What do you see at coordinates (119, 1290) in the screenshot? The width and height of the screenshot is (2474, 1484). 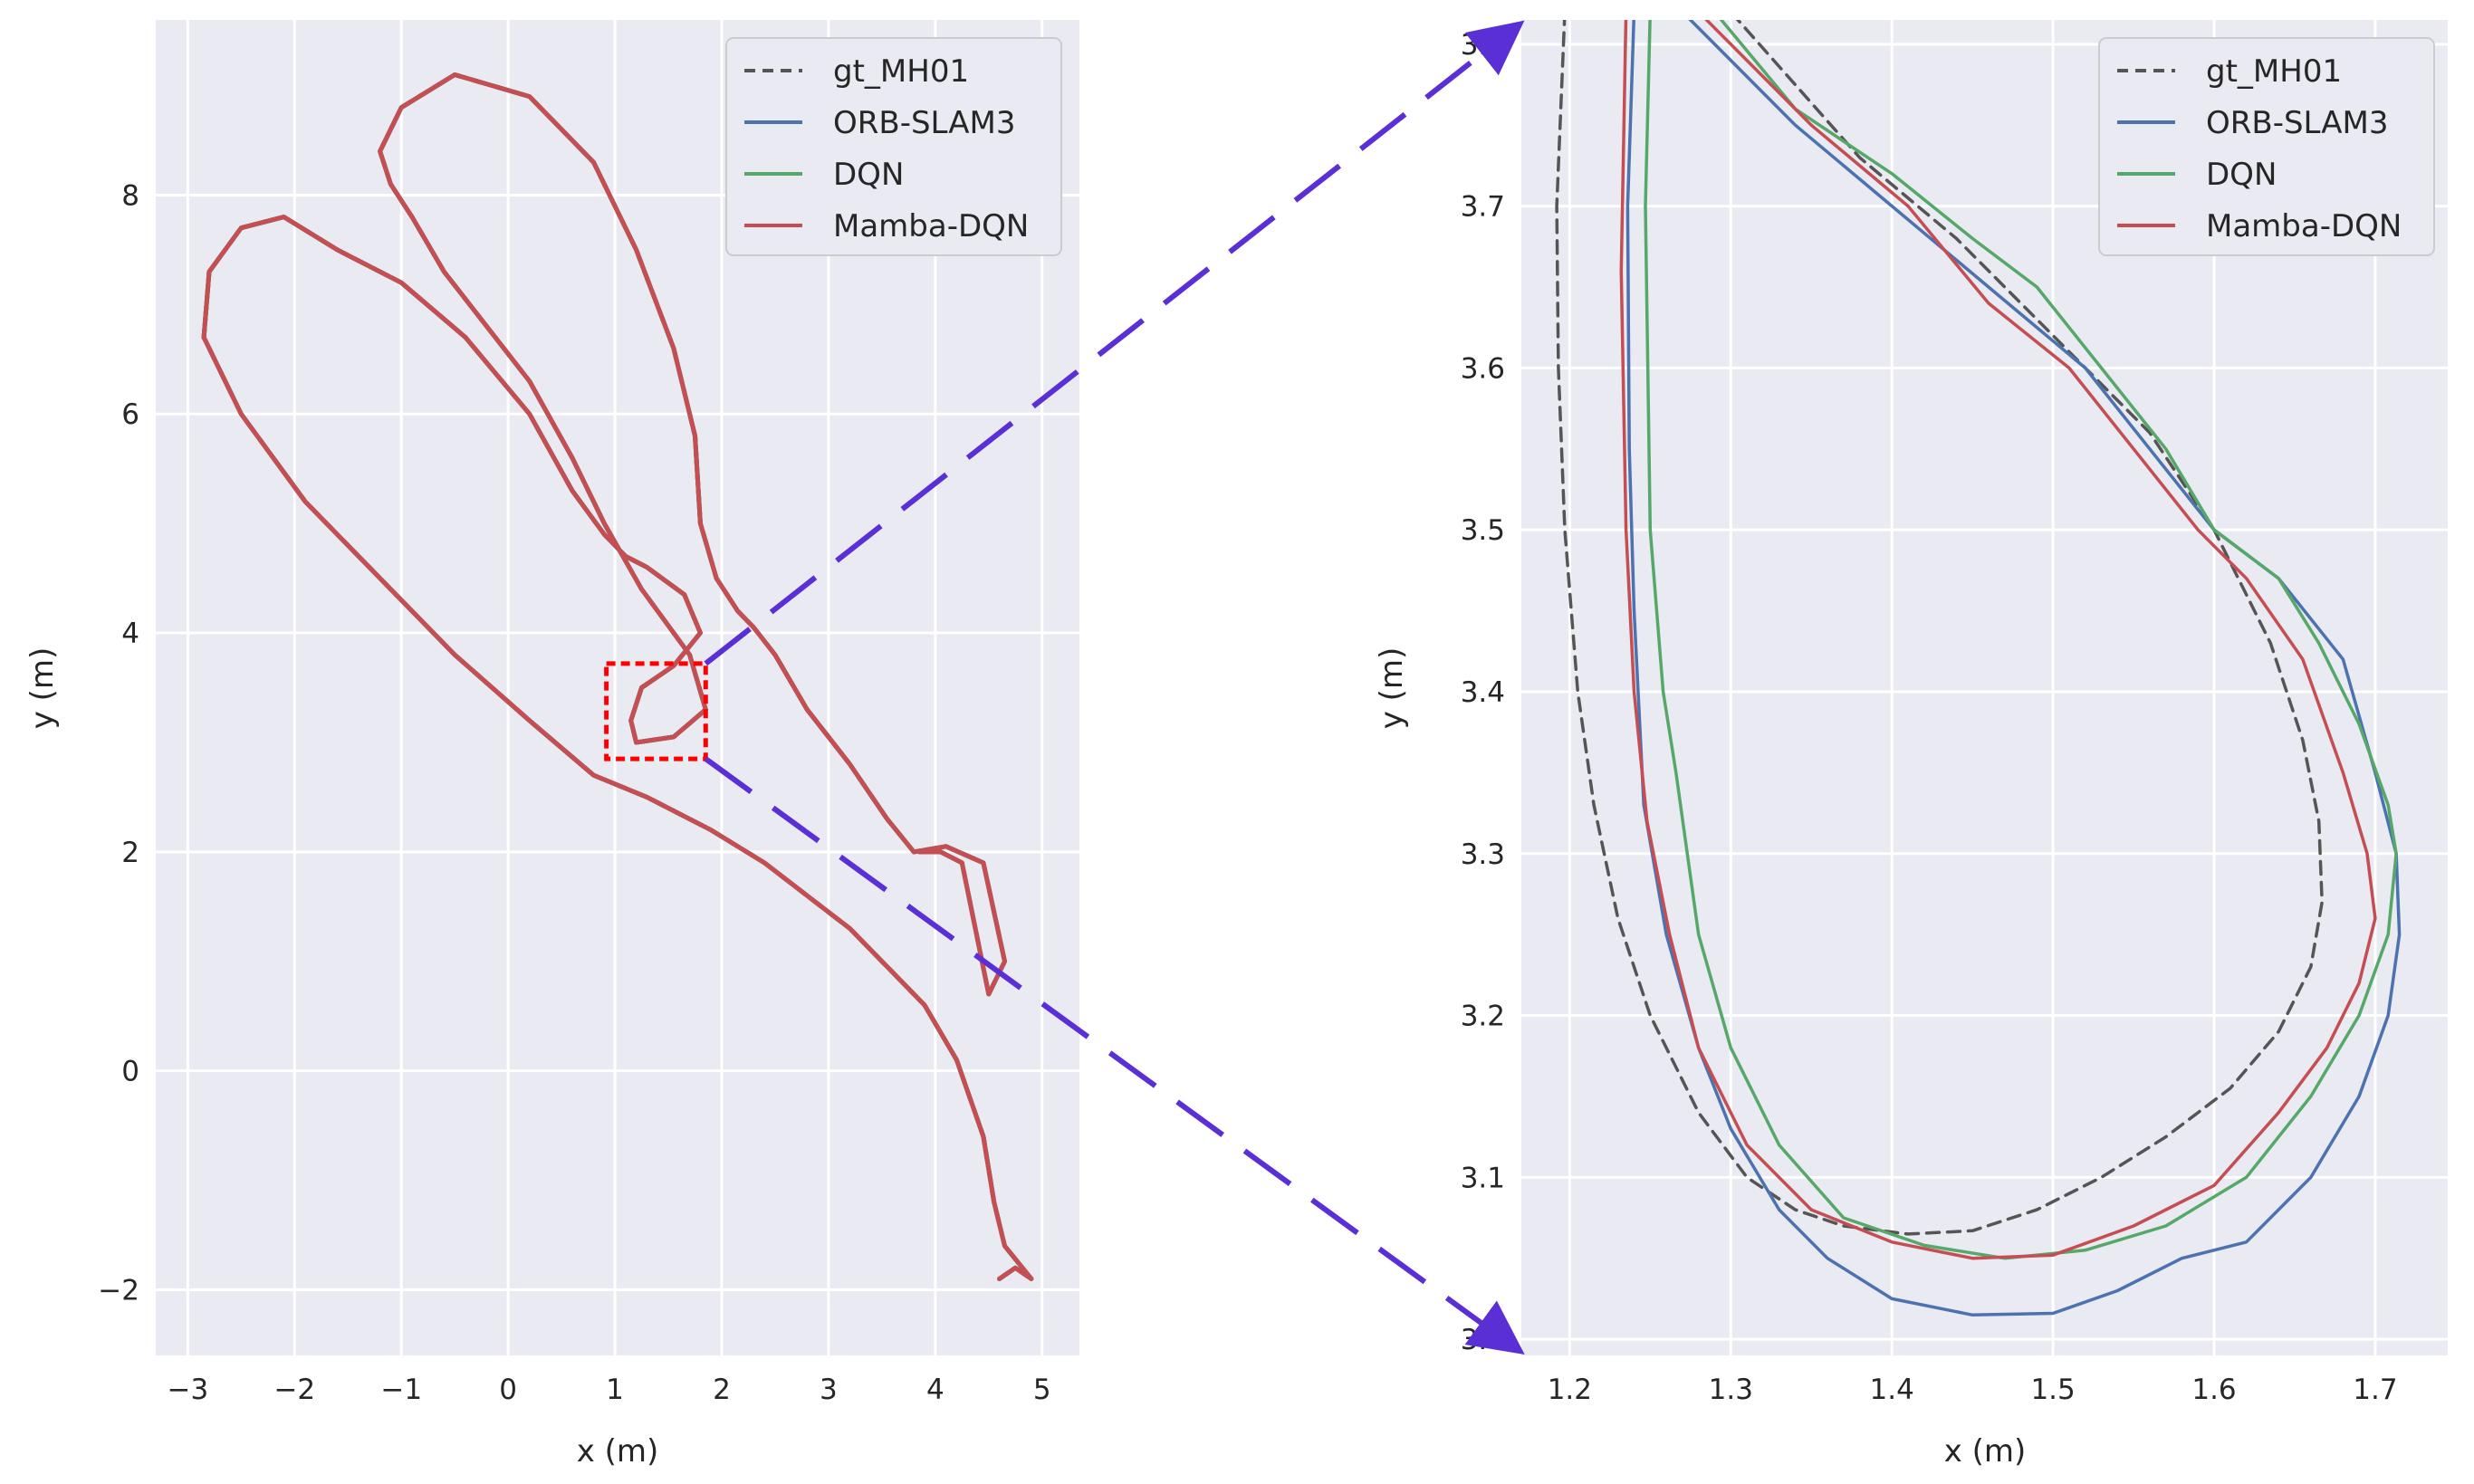 I see `y-tick-label: −2` at bounding box center [119, 1290].